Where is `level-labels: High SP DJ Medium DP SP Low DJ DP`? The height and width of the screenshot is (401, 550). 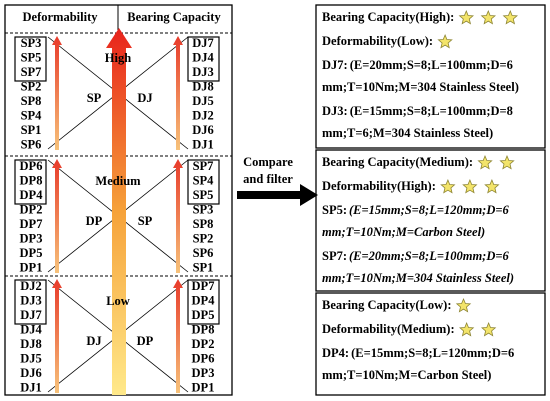
level-labels: High SP DJ Medium DP SP Low DJ DP is located at coordinates (120, 199).